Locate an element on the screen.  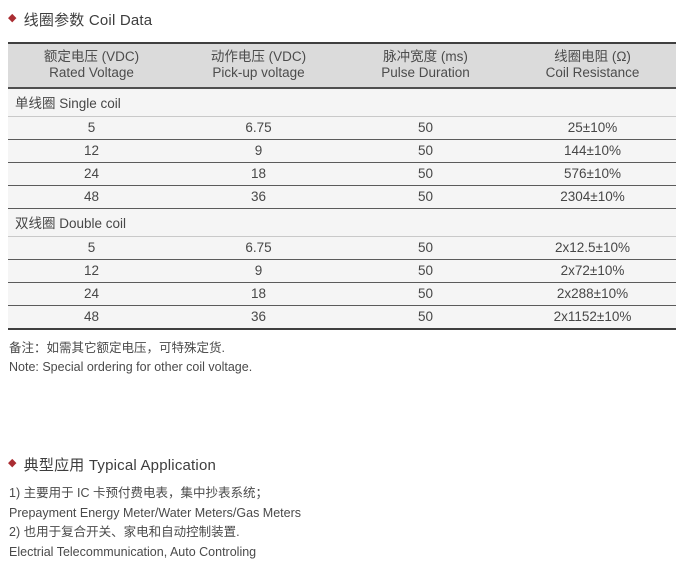
column-header-pulse-duration: 脉冲宽度 (ms) Pulse Duration is located at coordinates (425, 66).